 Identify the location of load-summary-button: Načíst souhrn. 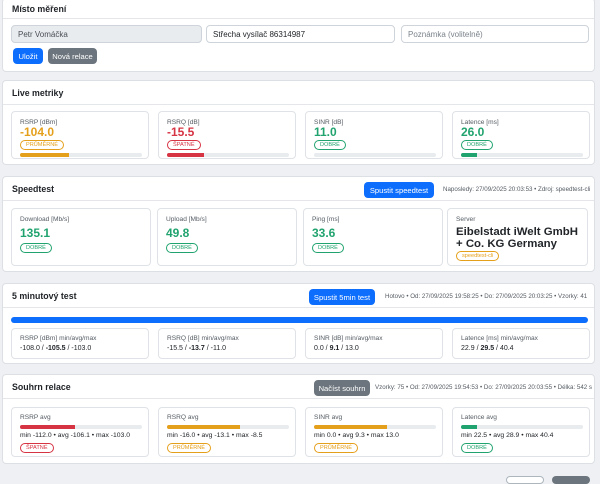
(342, 388).